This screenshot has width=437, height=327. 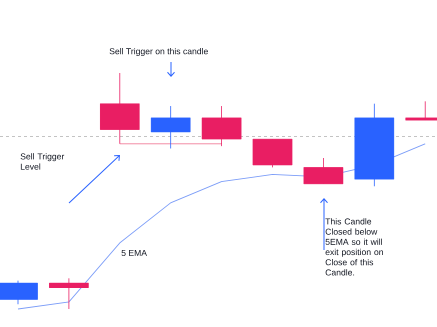 I want to click on annotation: This Candle Closed below 5EMA so it will exit position on Close of this Candle., so click(x=354, y=247).